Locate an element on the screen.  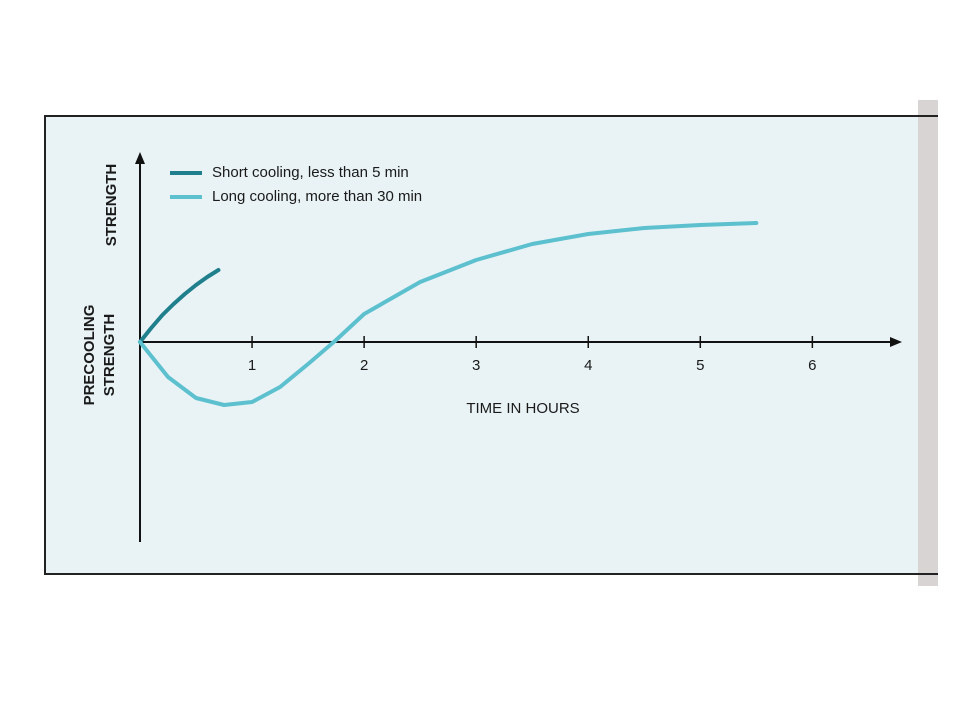
page-edge is located at coordinates (928, 343).